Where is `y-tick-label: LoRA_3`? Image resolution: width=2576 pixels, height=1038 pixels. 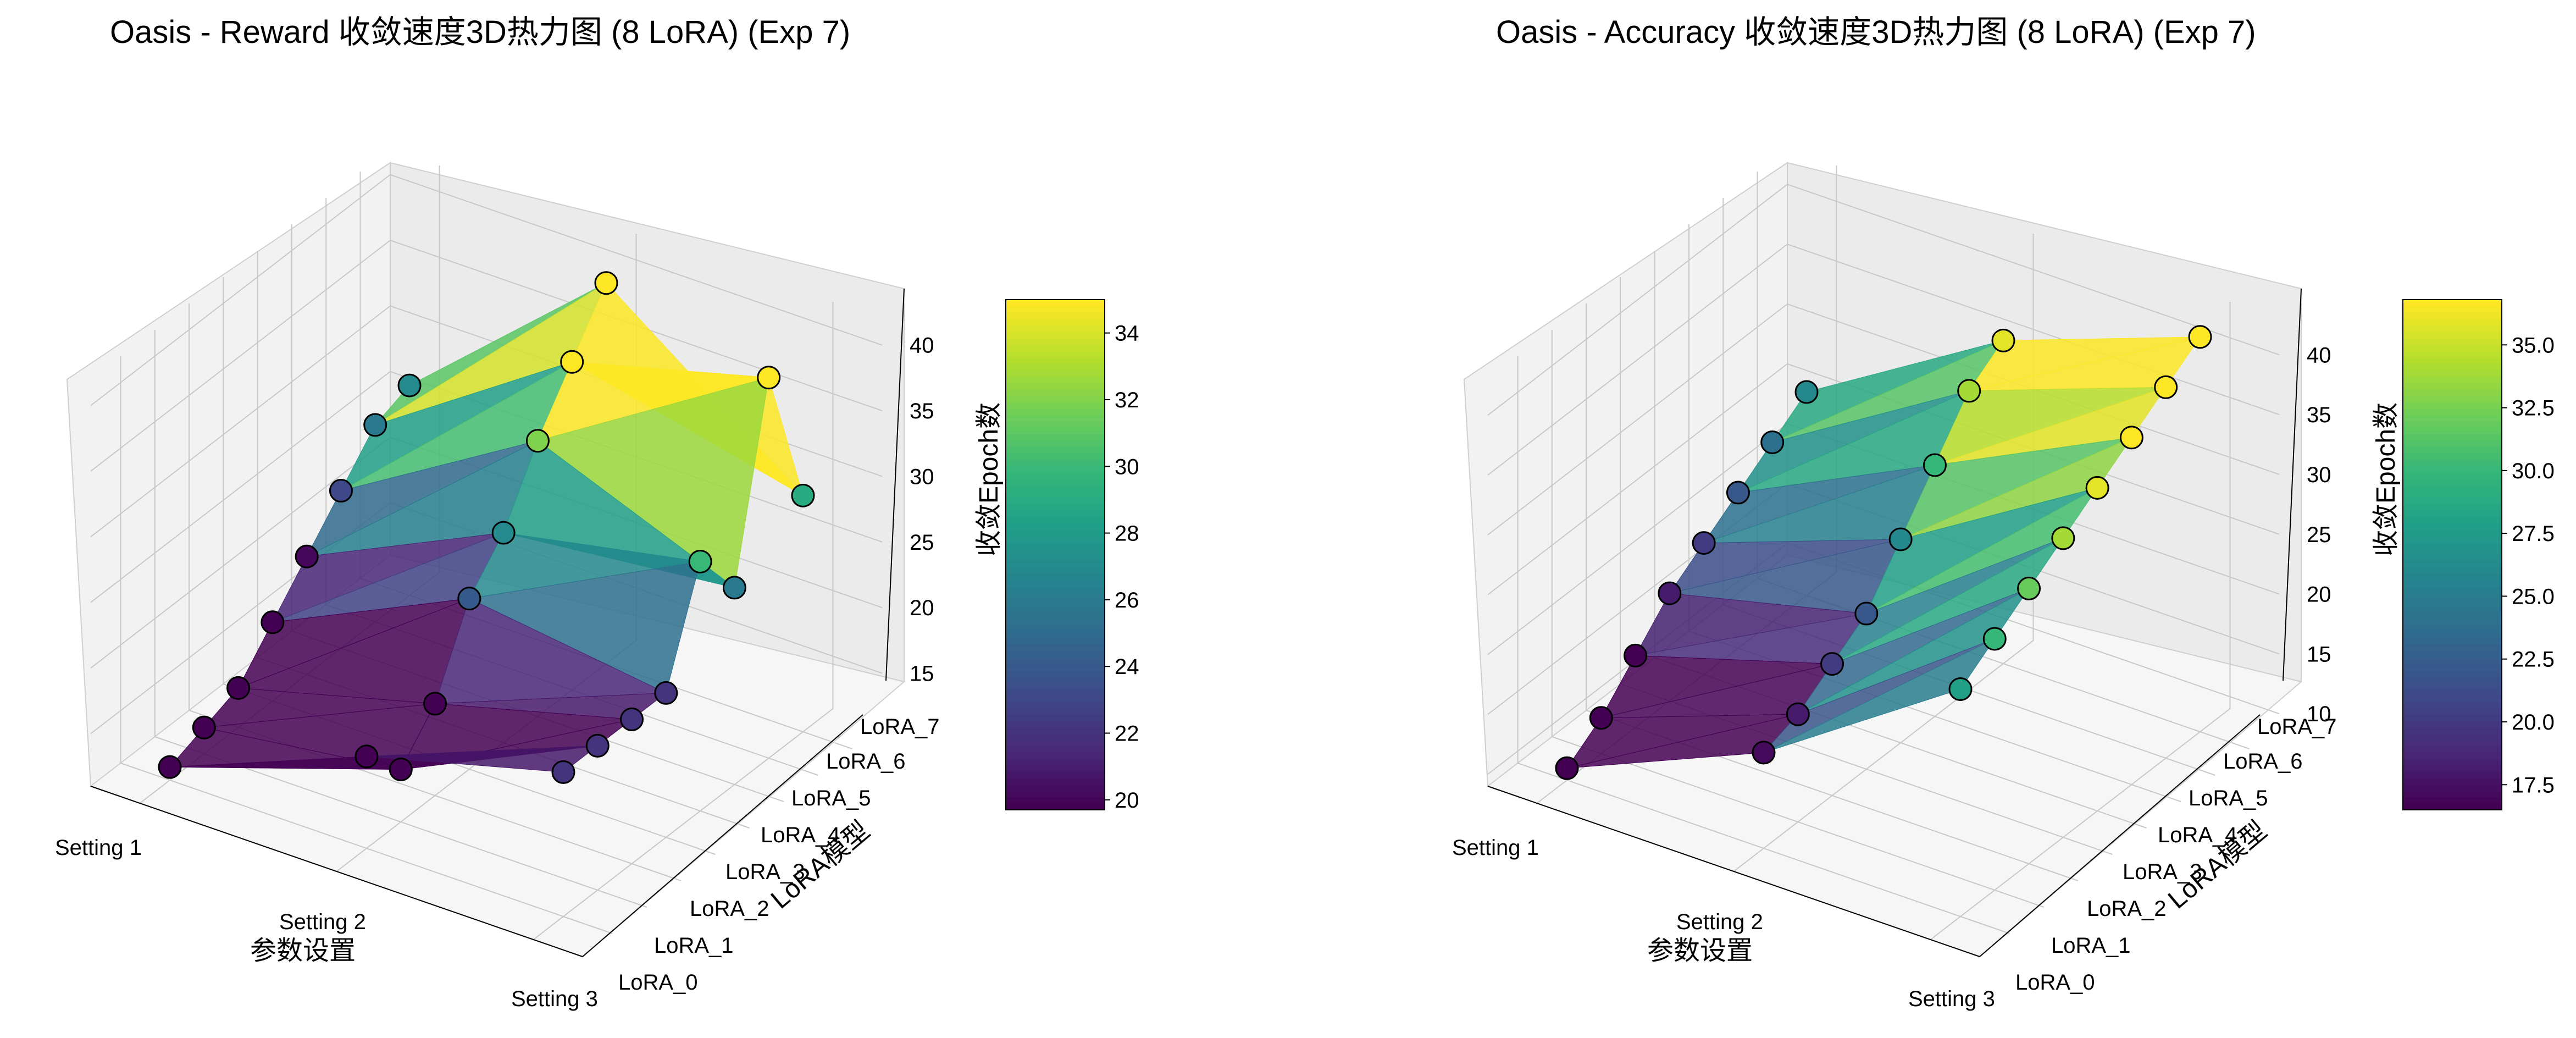 y-tick-label: LoRA_3 is located at coordinates (765, 872).